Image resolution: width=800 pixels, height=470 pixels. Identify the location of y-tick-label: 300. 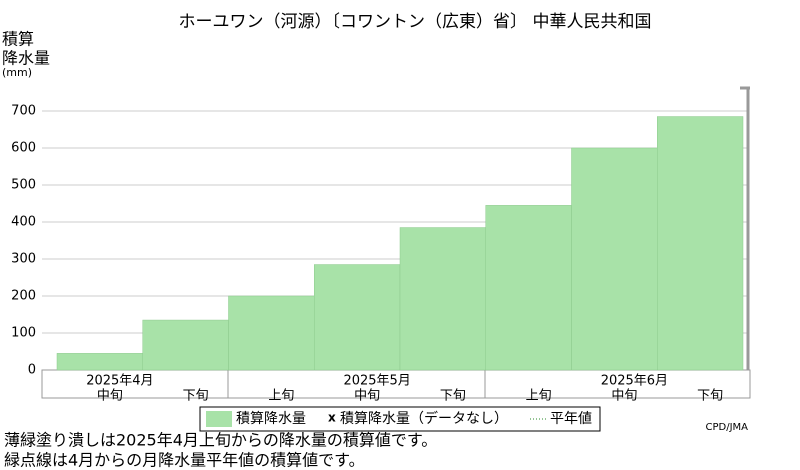
(23, 259).